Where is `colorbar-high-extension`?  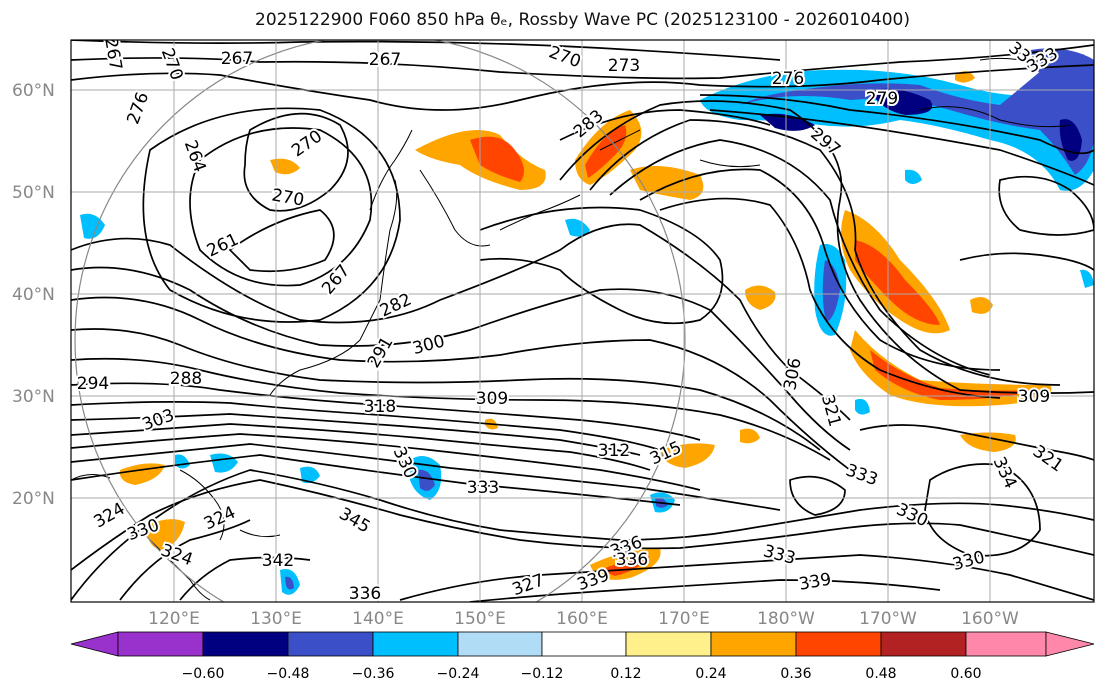 colorbar-high-extension is located at coordinates (1070, 644).